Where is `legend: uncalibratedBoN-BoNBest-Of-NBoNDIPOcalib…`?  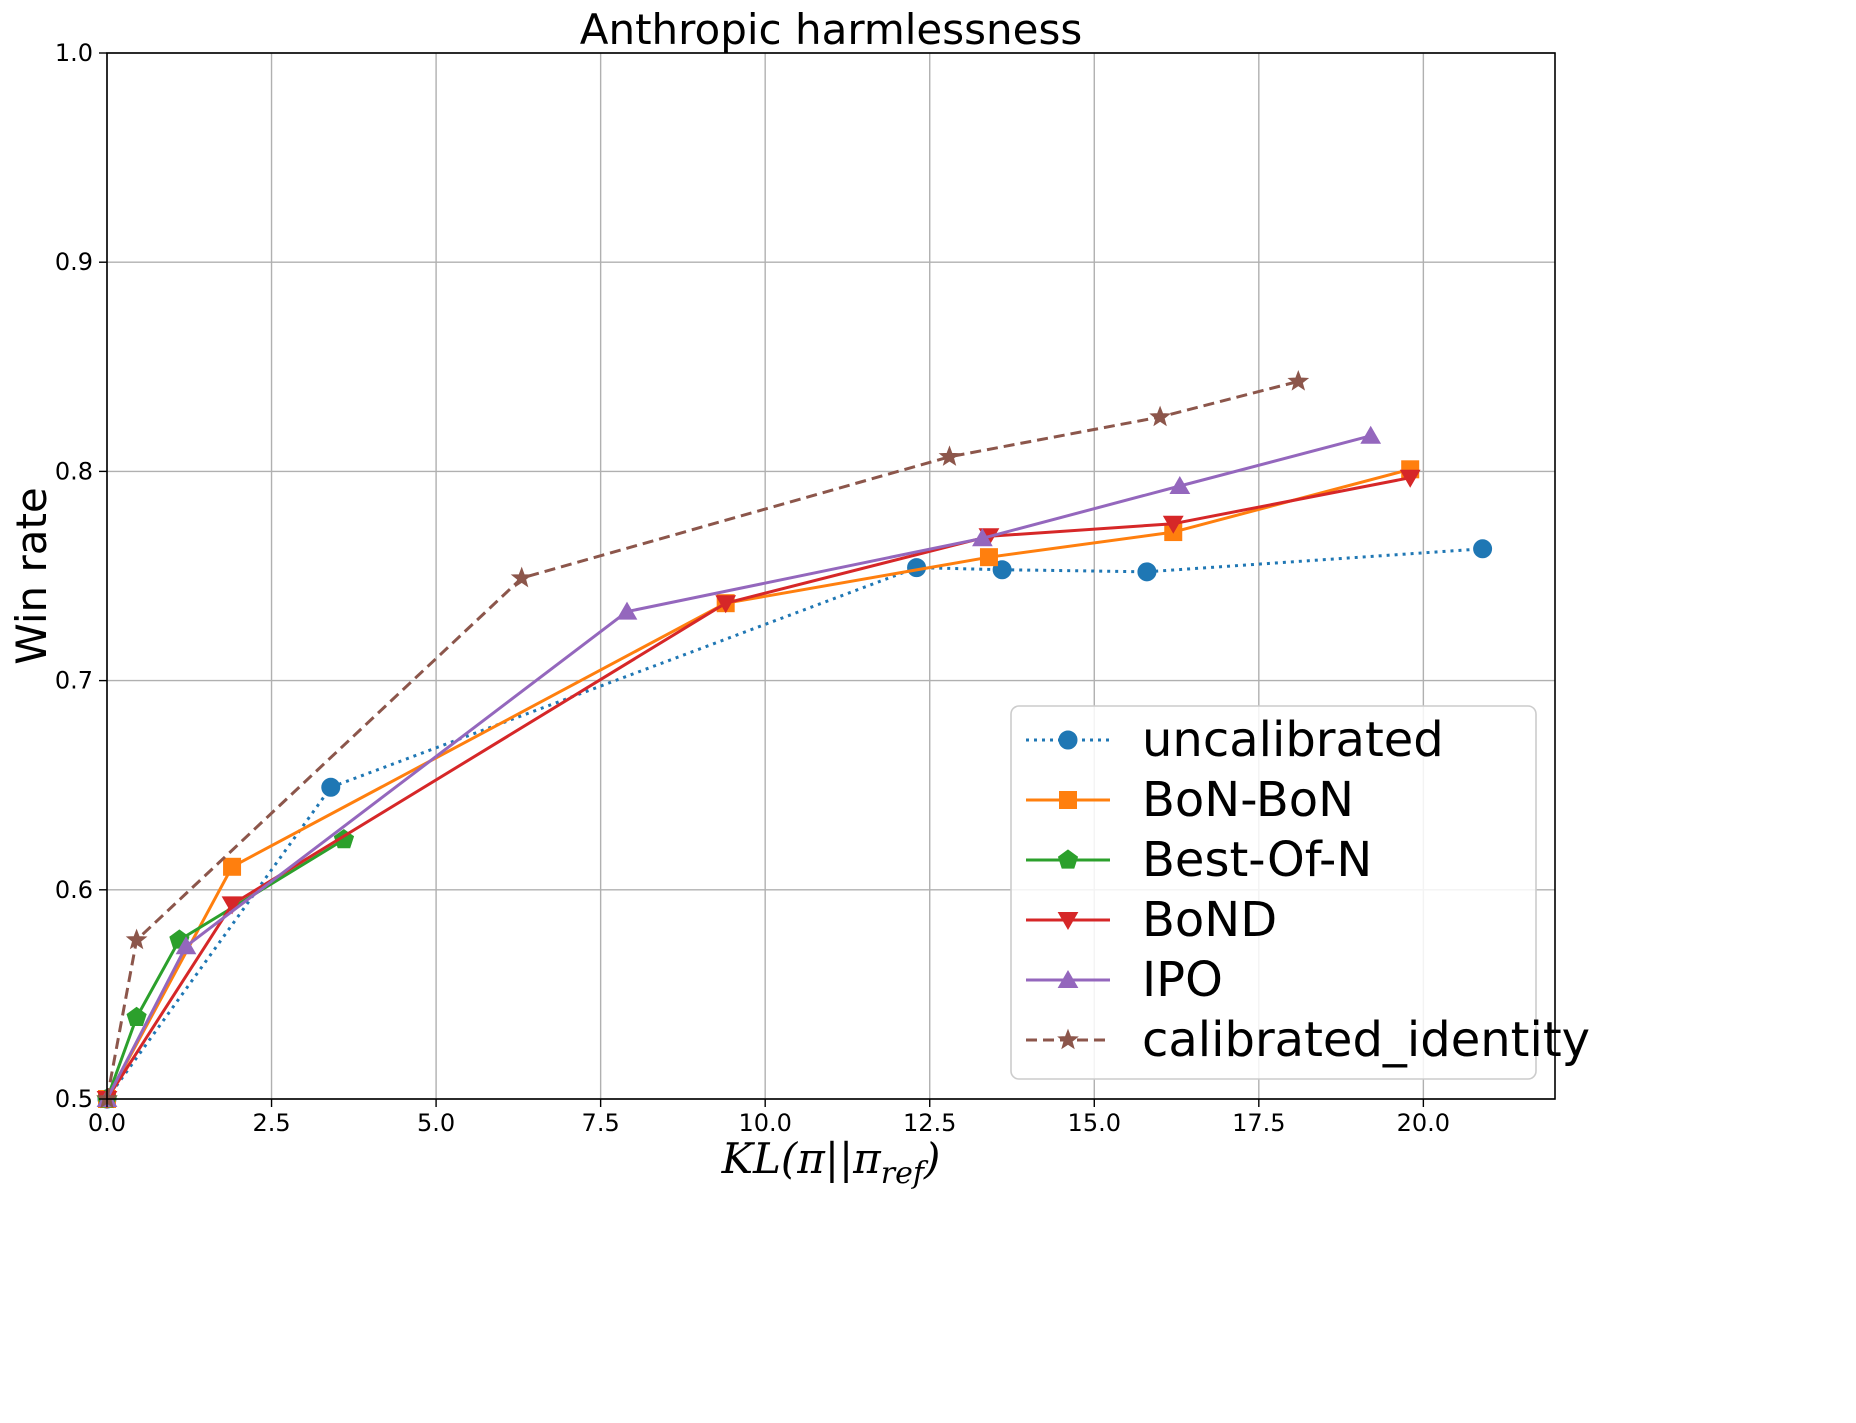 legend: uncalibratedBoN-BoNBest-Of-NBoNDIPOcalib… is located at coordinates (1300, 892).